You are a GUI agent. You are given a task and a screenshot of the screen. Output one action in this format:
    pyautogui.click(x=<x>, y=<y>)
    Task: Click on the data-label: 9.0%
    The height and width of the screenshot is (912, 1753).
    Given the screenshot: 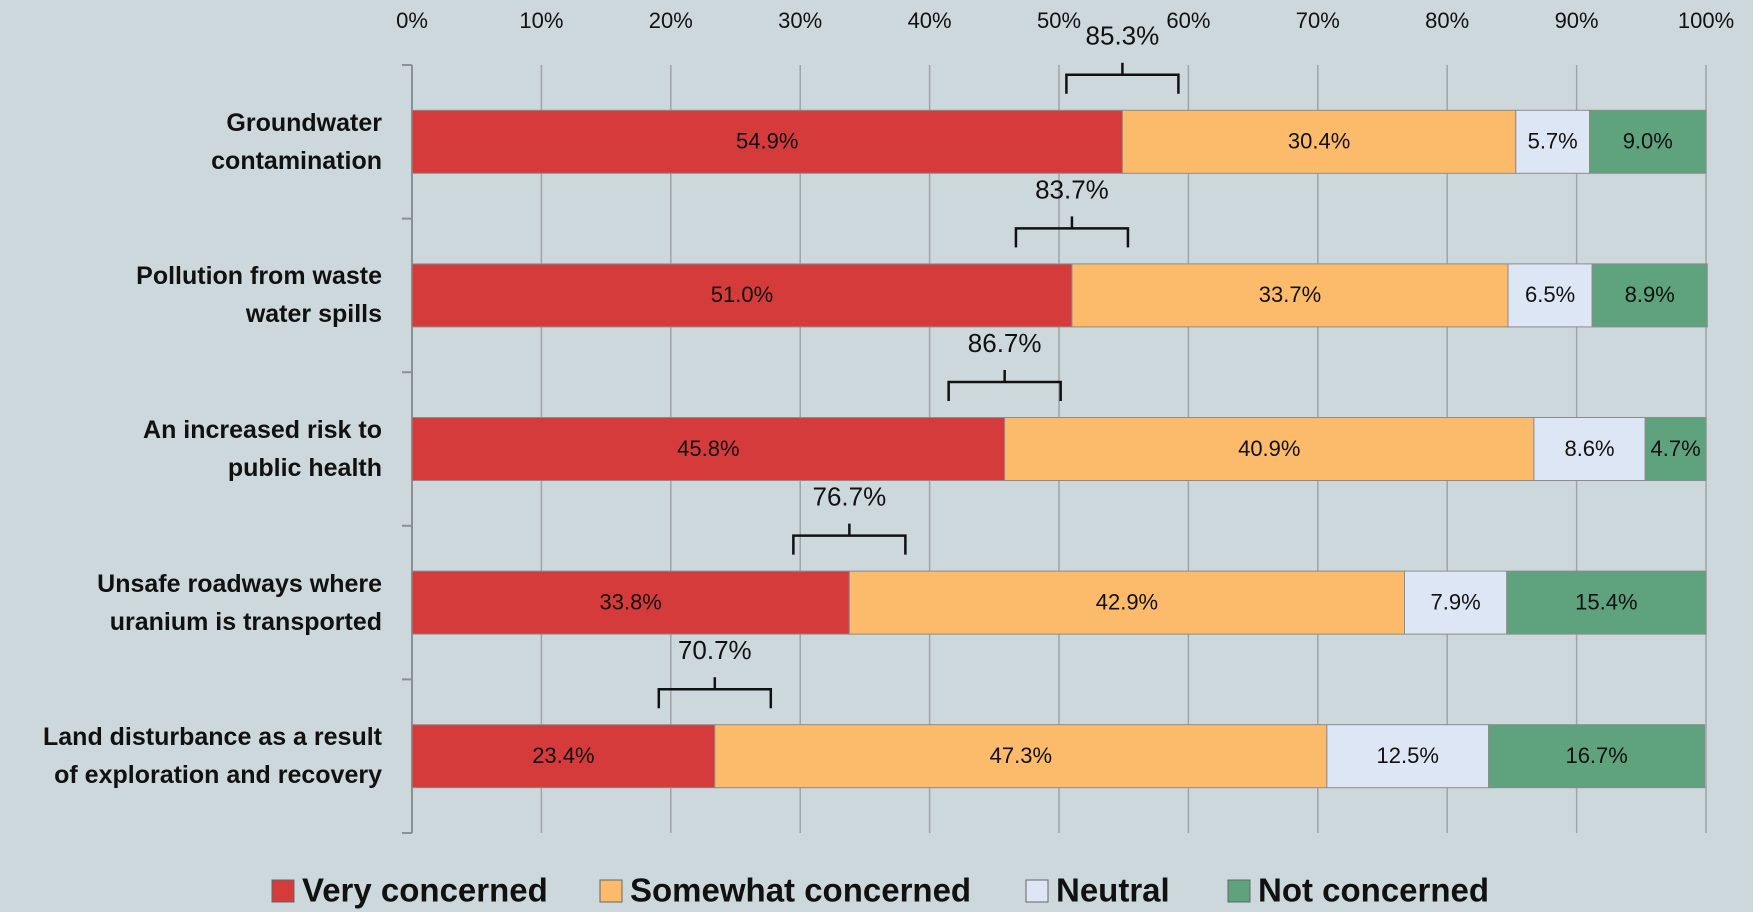 What is the action you would take?
    pyautogui.click(x=1648, y=141)
    